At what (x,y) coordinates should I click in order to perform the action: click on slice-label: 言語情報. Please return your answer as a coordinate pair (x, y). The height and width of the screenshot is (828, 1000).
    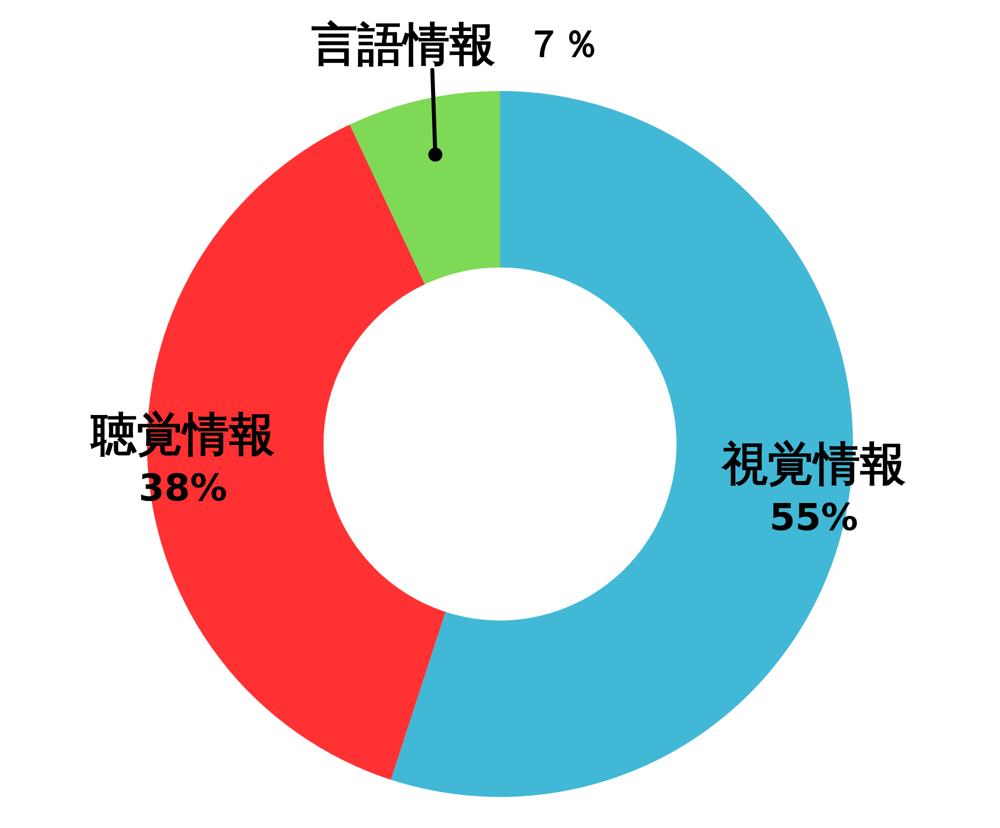
    Looking at the image, I should click on (403, 44).